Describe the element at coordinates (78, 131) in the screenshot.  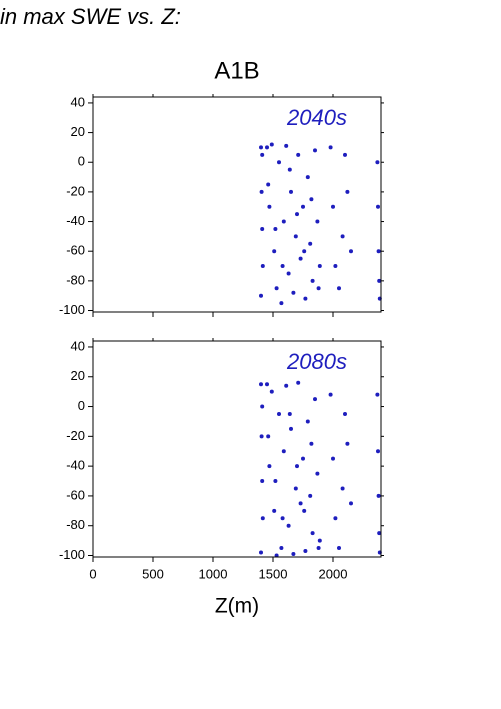
I see `y-tick-label: 20` at that location.